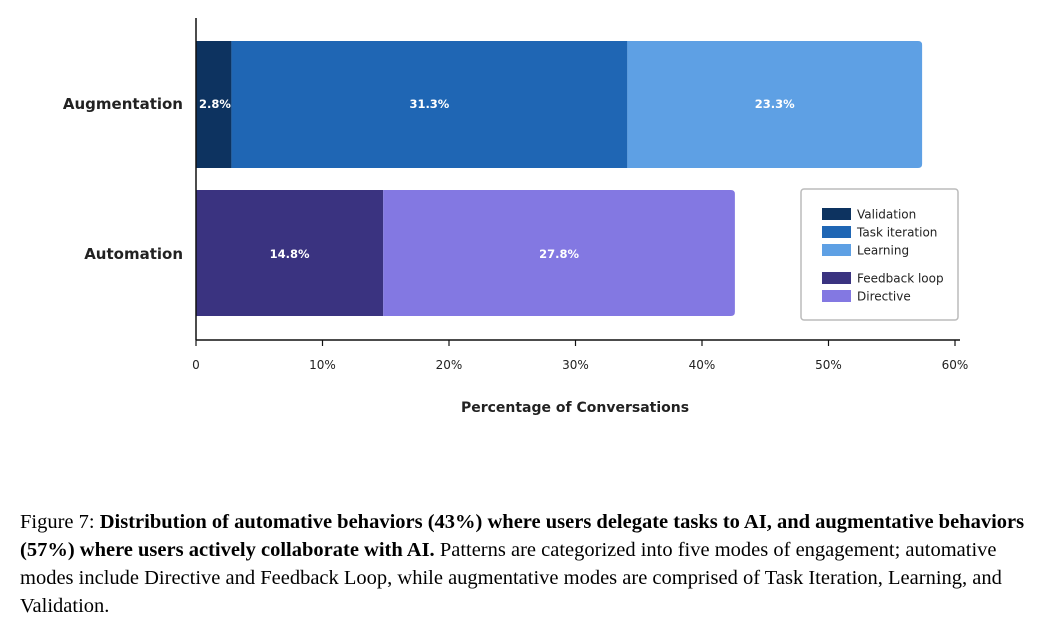  I want to click on x-tick-label: 20%, so click(449, 365).